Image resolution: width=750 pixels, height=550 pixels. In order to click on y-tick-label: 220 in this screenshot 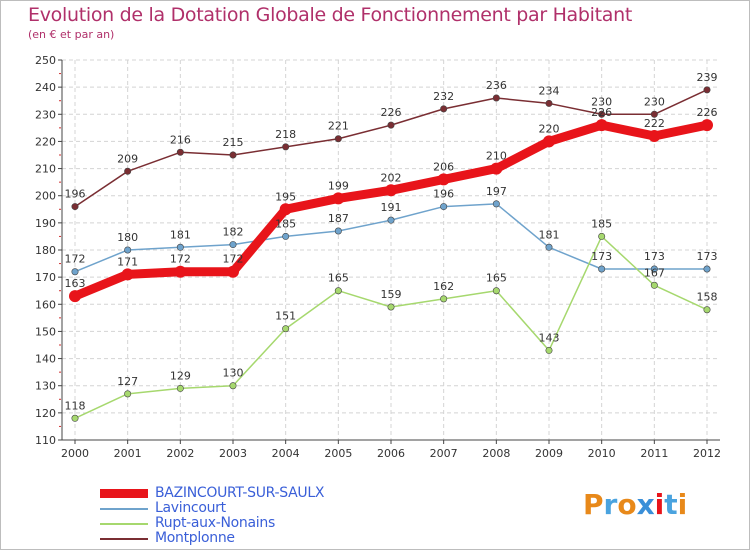, I will do `click(45, 141)`.